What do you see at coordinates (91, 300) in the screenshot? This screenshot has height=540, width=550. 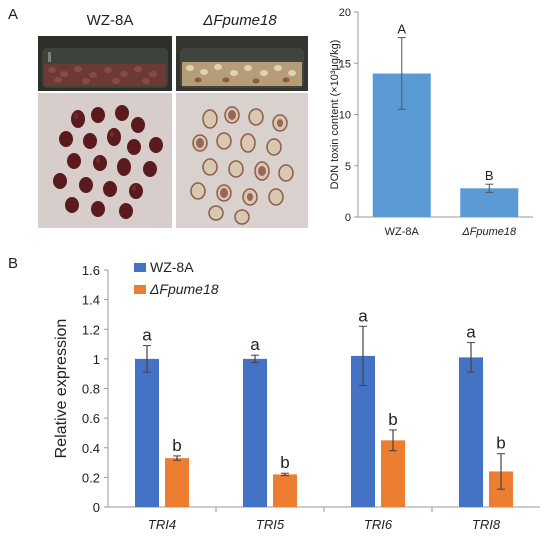 I see `y-tick-label: 1.4` at bounding box center [91, 300].